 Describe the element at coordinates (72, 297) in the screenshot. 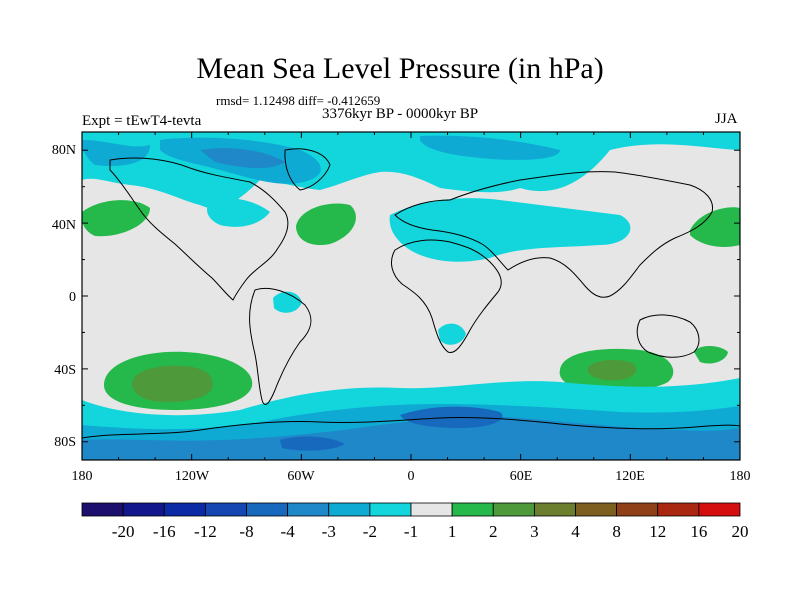

I see `lat-label-eq: 0` at that location.